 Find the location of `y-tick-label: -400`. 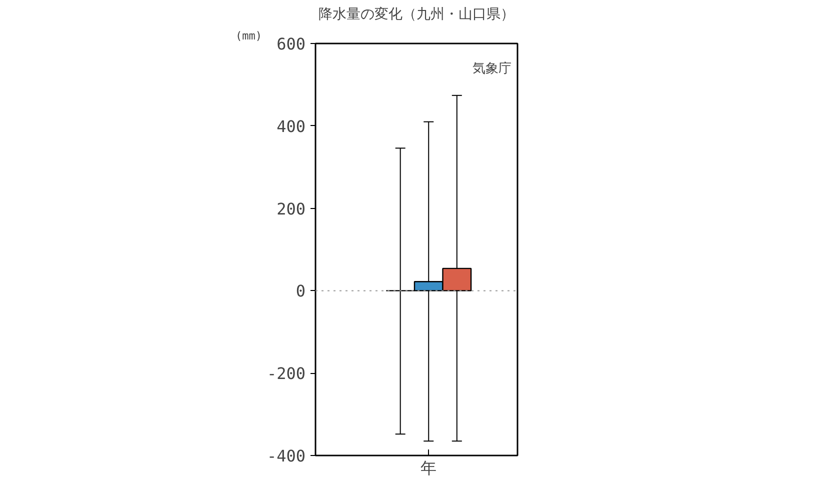

y-tick-label: -400 is located at coordinates (286, 456).